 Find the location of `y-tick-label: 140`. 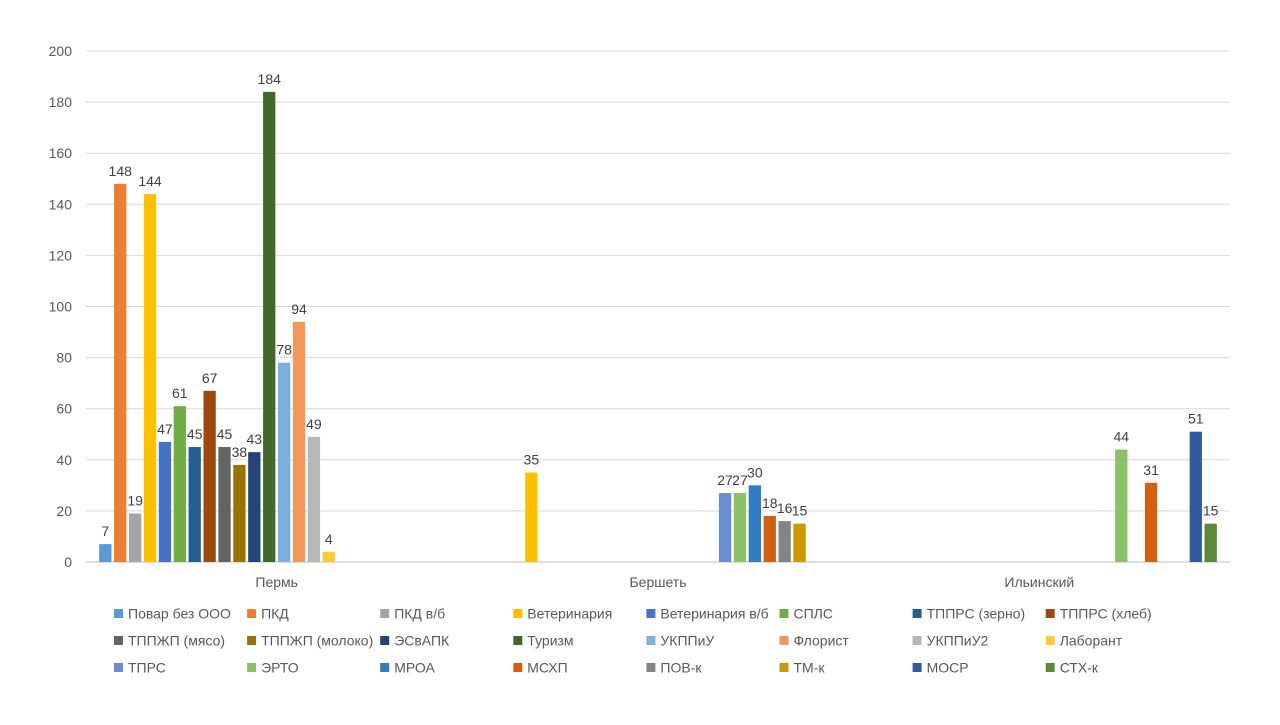

y-tick-label: 140 is located at coordinates (61, 204).